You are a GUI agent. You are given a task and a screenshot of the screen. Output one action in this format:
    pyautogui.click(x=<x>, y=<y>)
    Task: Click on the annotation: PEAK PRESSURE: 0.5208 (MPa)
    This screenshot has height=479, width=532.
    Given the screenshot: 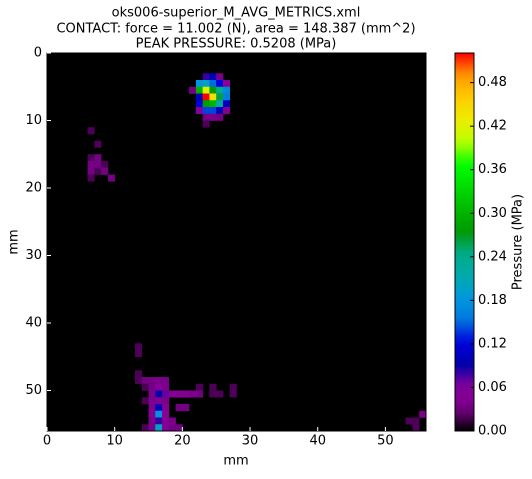 What is the action you would take?
    pyautogui.click(x=236, y=44)
    